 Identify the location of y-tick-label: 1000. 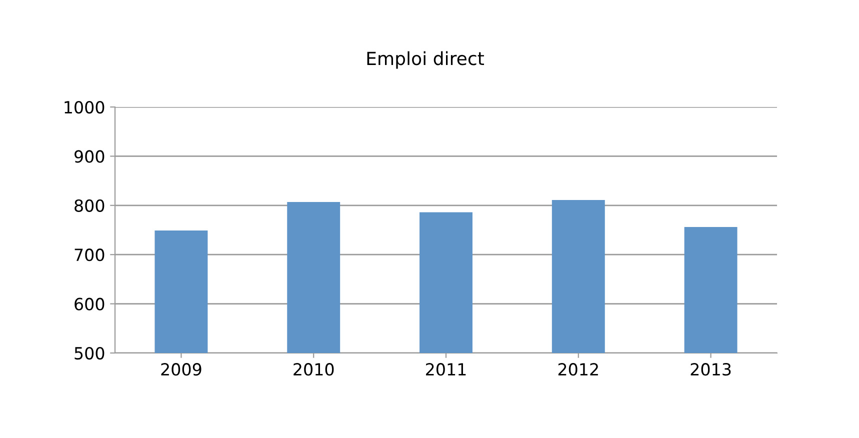
(84, 107).